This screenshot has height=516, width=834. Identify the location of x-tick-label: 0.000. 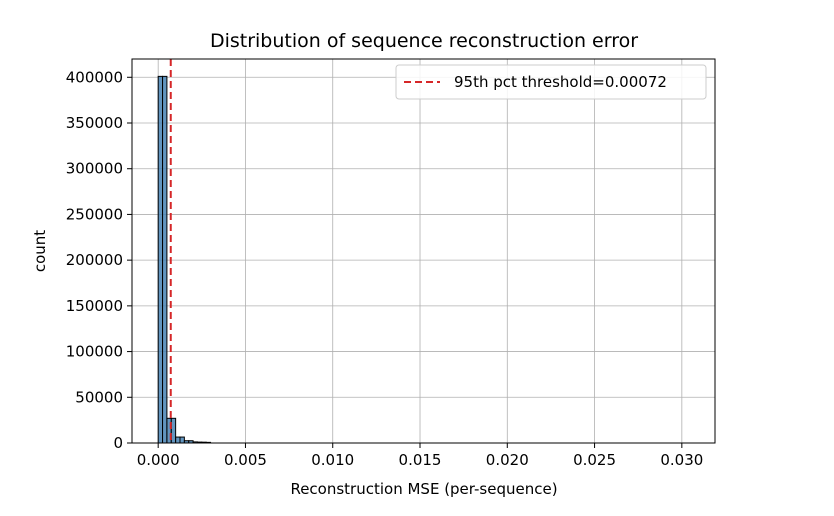
(158, 460).